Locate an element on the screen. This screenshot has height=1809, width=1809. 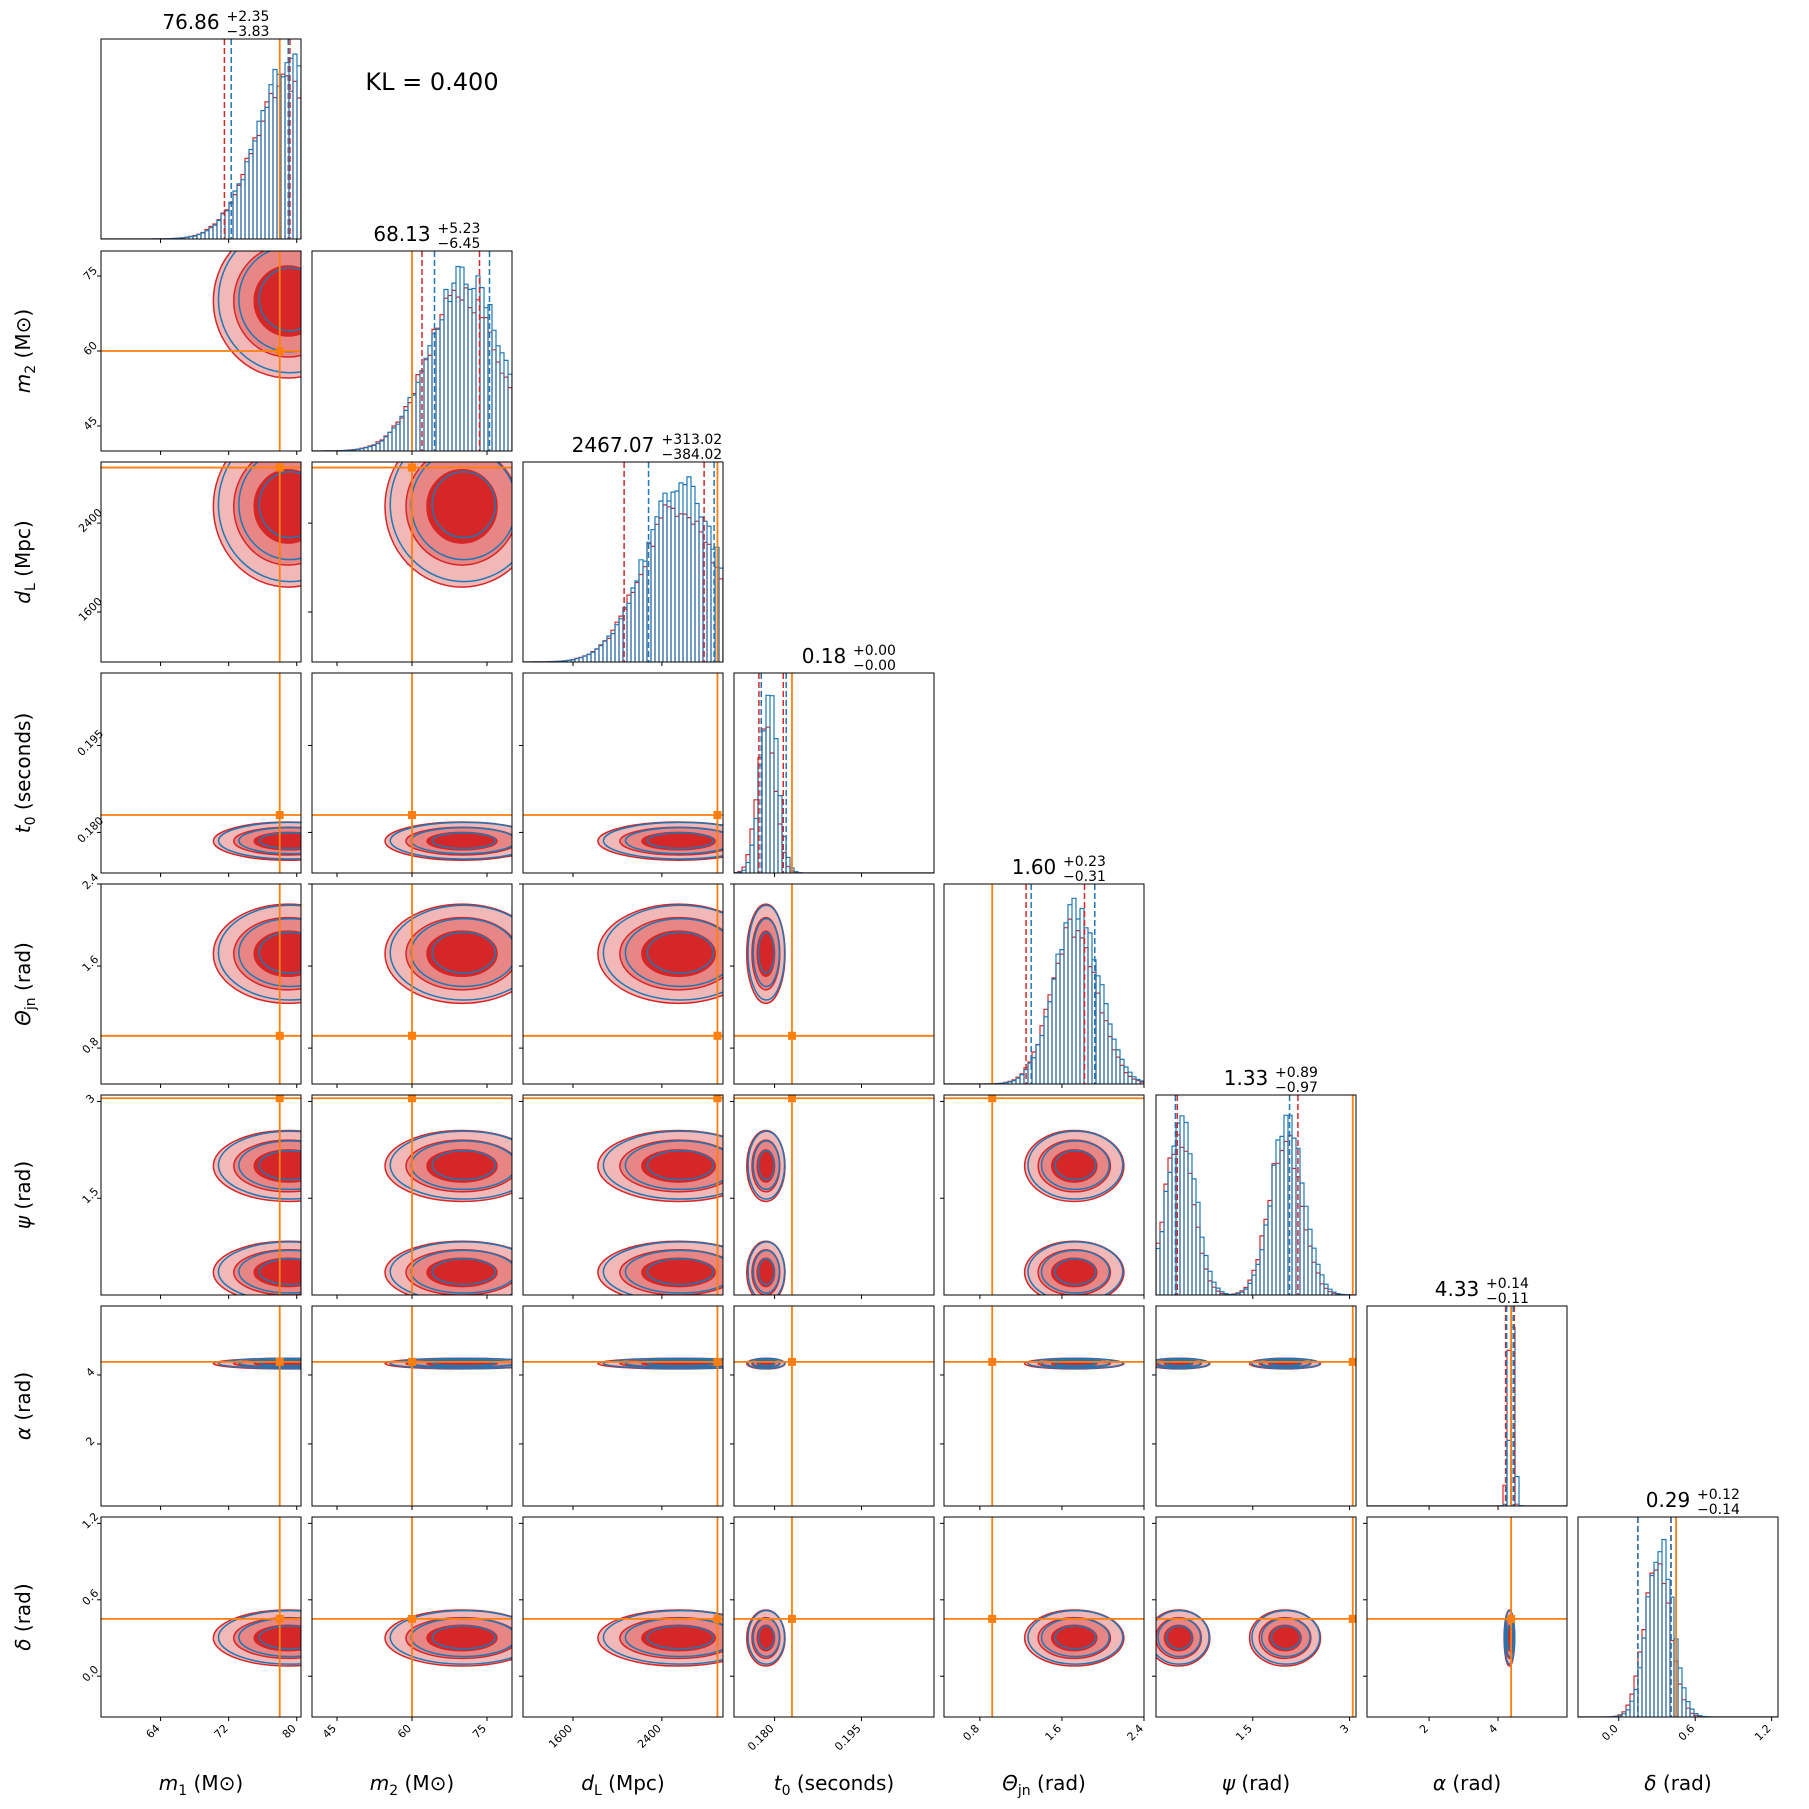
label-unit: (Mpc) is located at coordinates (633, 1783).